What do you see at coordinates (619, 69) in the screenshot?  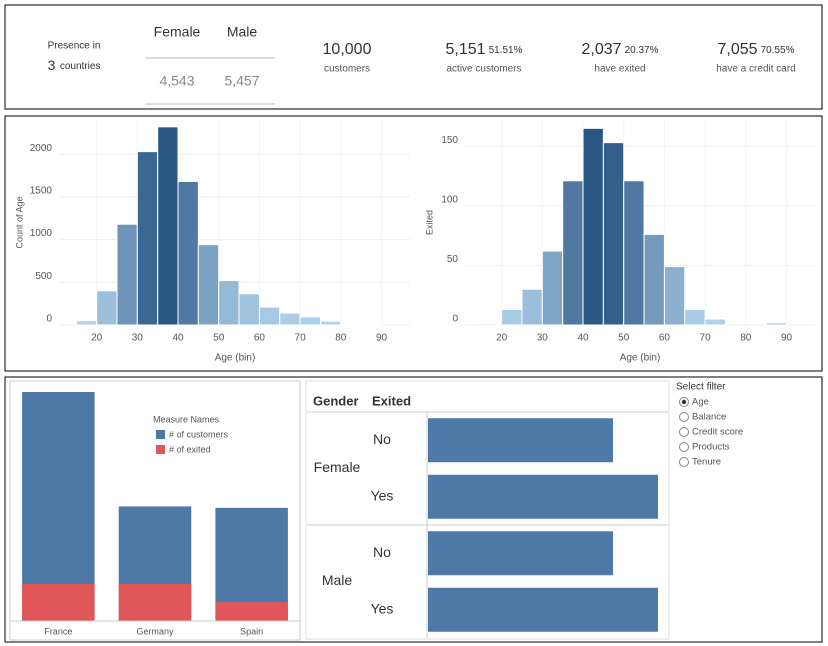 I see `kpi-label: have exited` at bounding box center [619, 69].